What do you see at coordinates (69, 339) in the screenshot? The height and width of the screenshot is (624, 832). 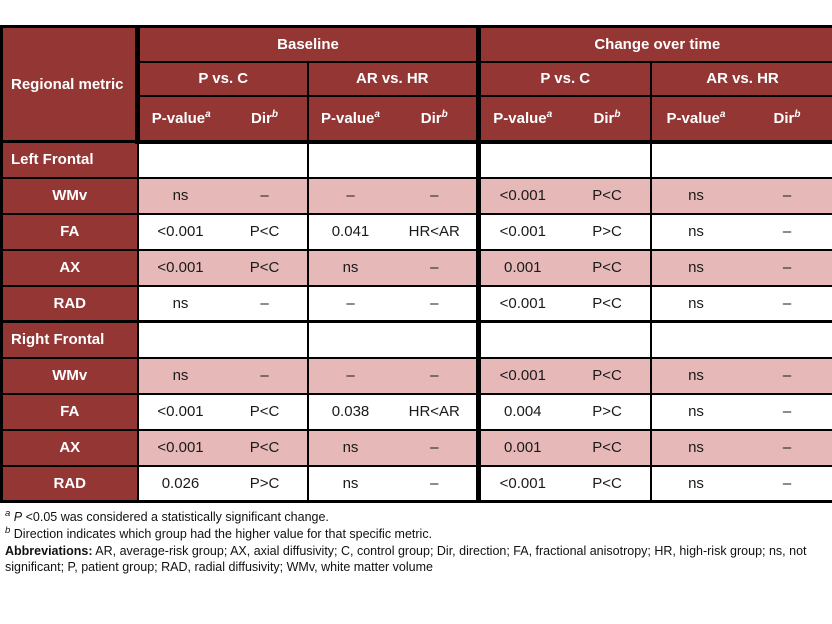 I see `section-title: Right Frontal` at bounding box center [69, 339].